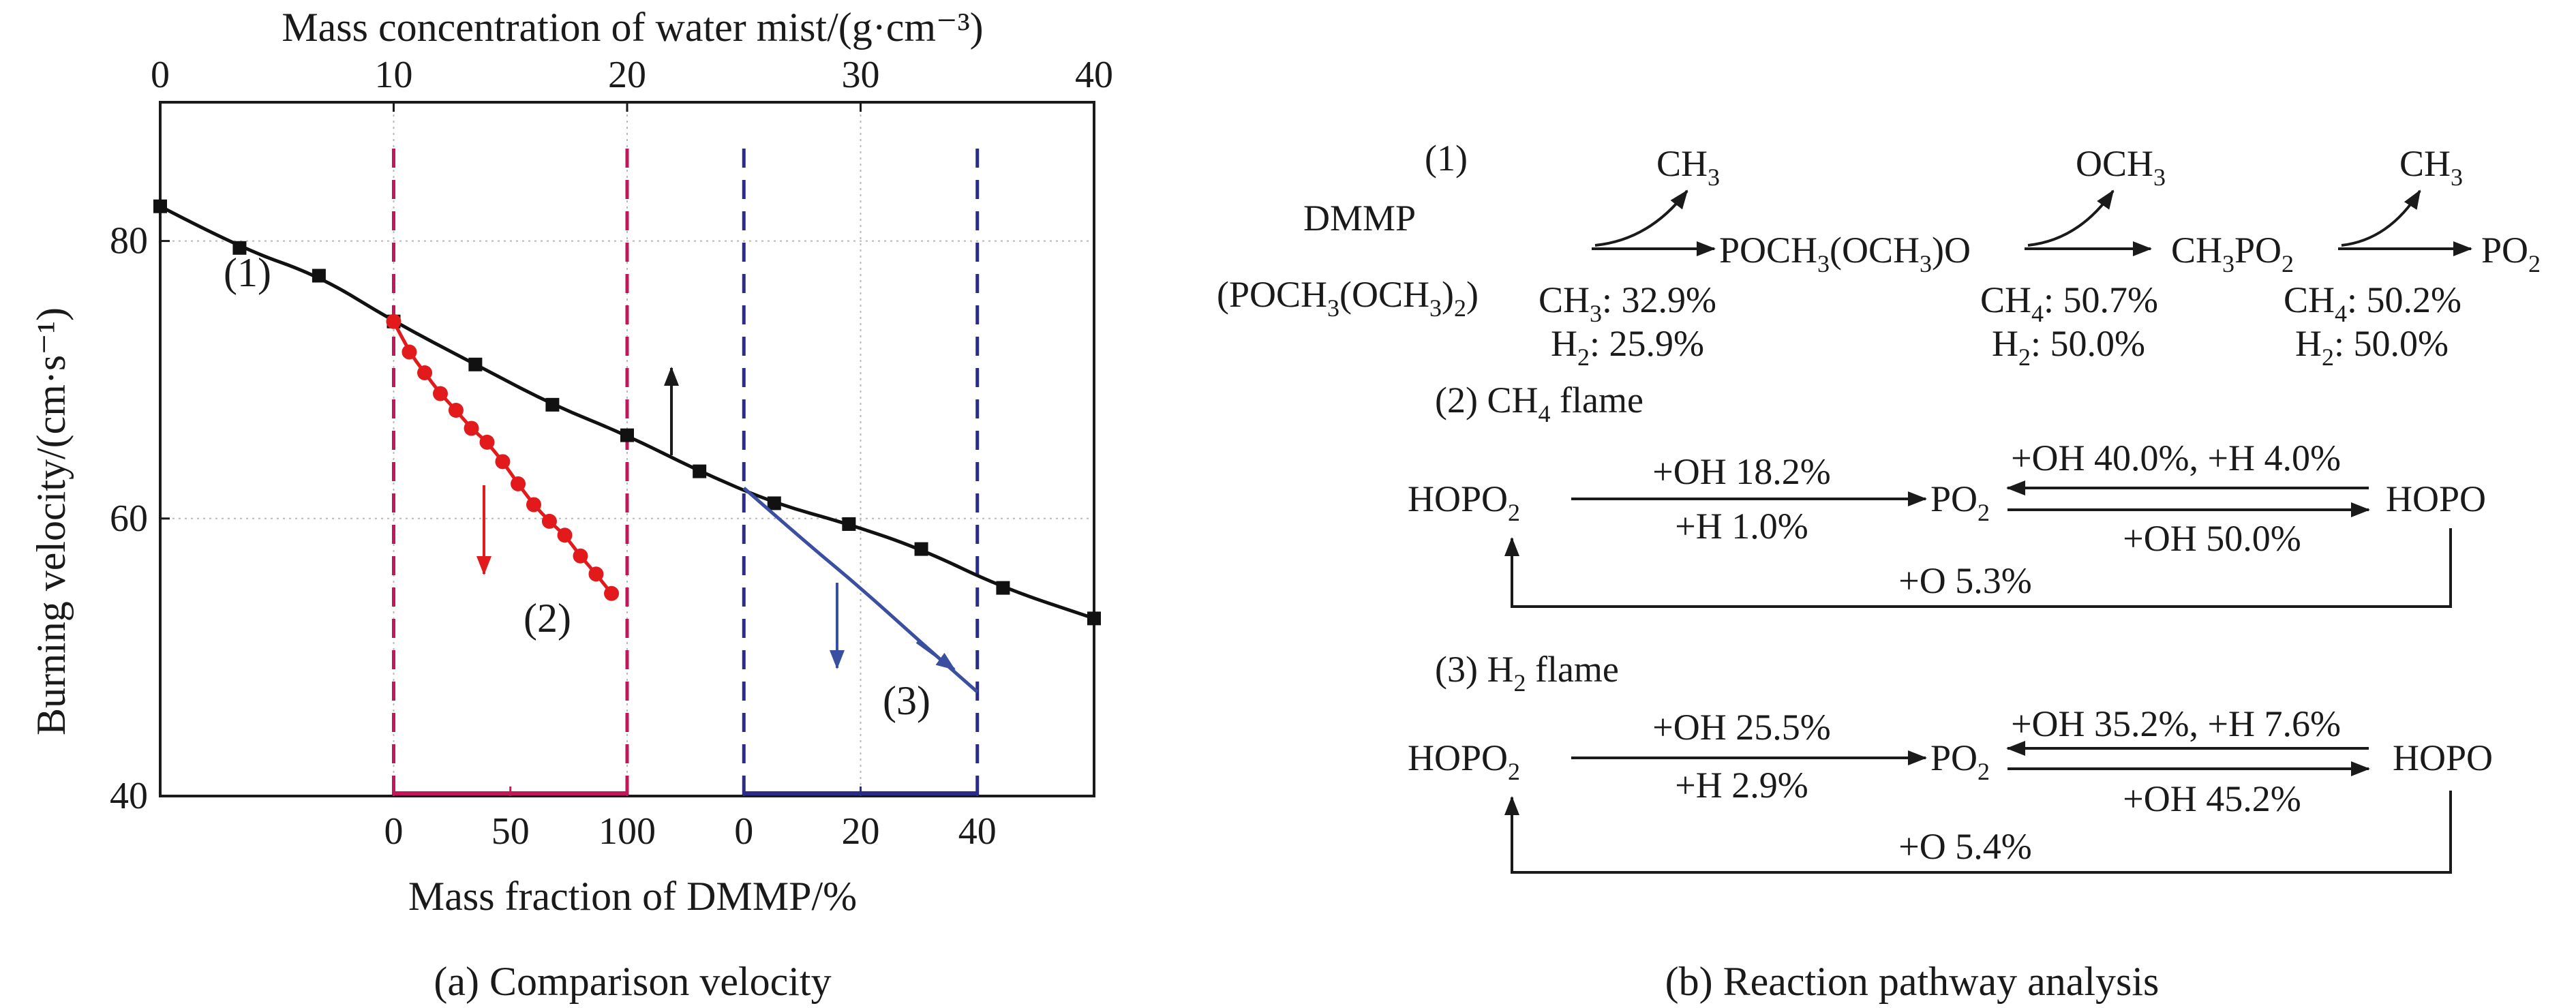 The height and width of the screenshot is (1008, 2576). I want to click on p3-loop-arrow, so click(1978, 832).